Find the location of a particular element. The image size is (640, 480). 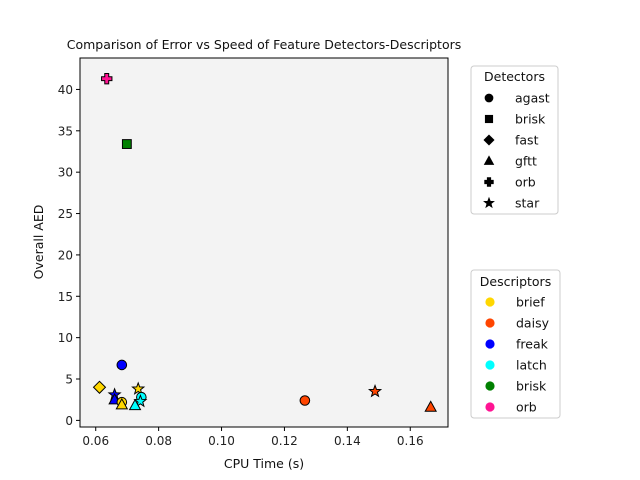

x-axis: 0.06 0.08 0.10 0.12 0.14 0.16 is located at coordinates (253, 437).